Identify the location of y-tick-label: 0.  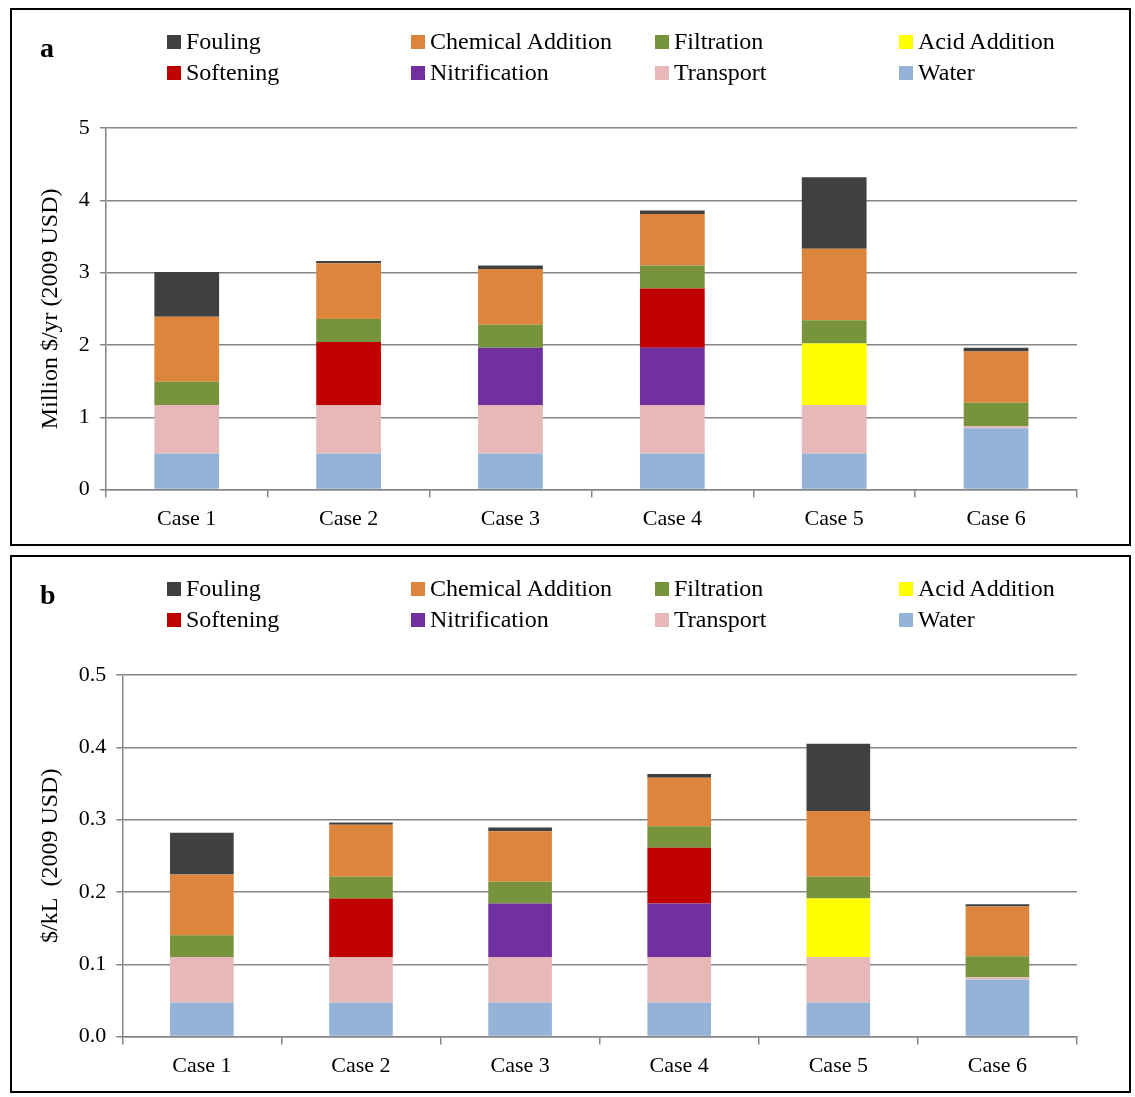
(84, 488).